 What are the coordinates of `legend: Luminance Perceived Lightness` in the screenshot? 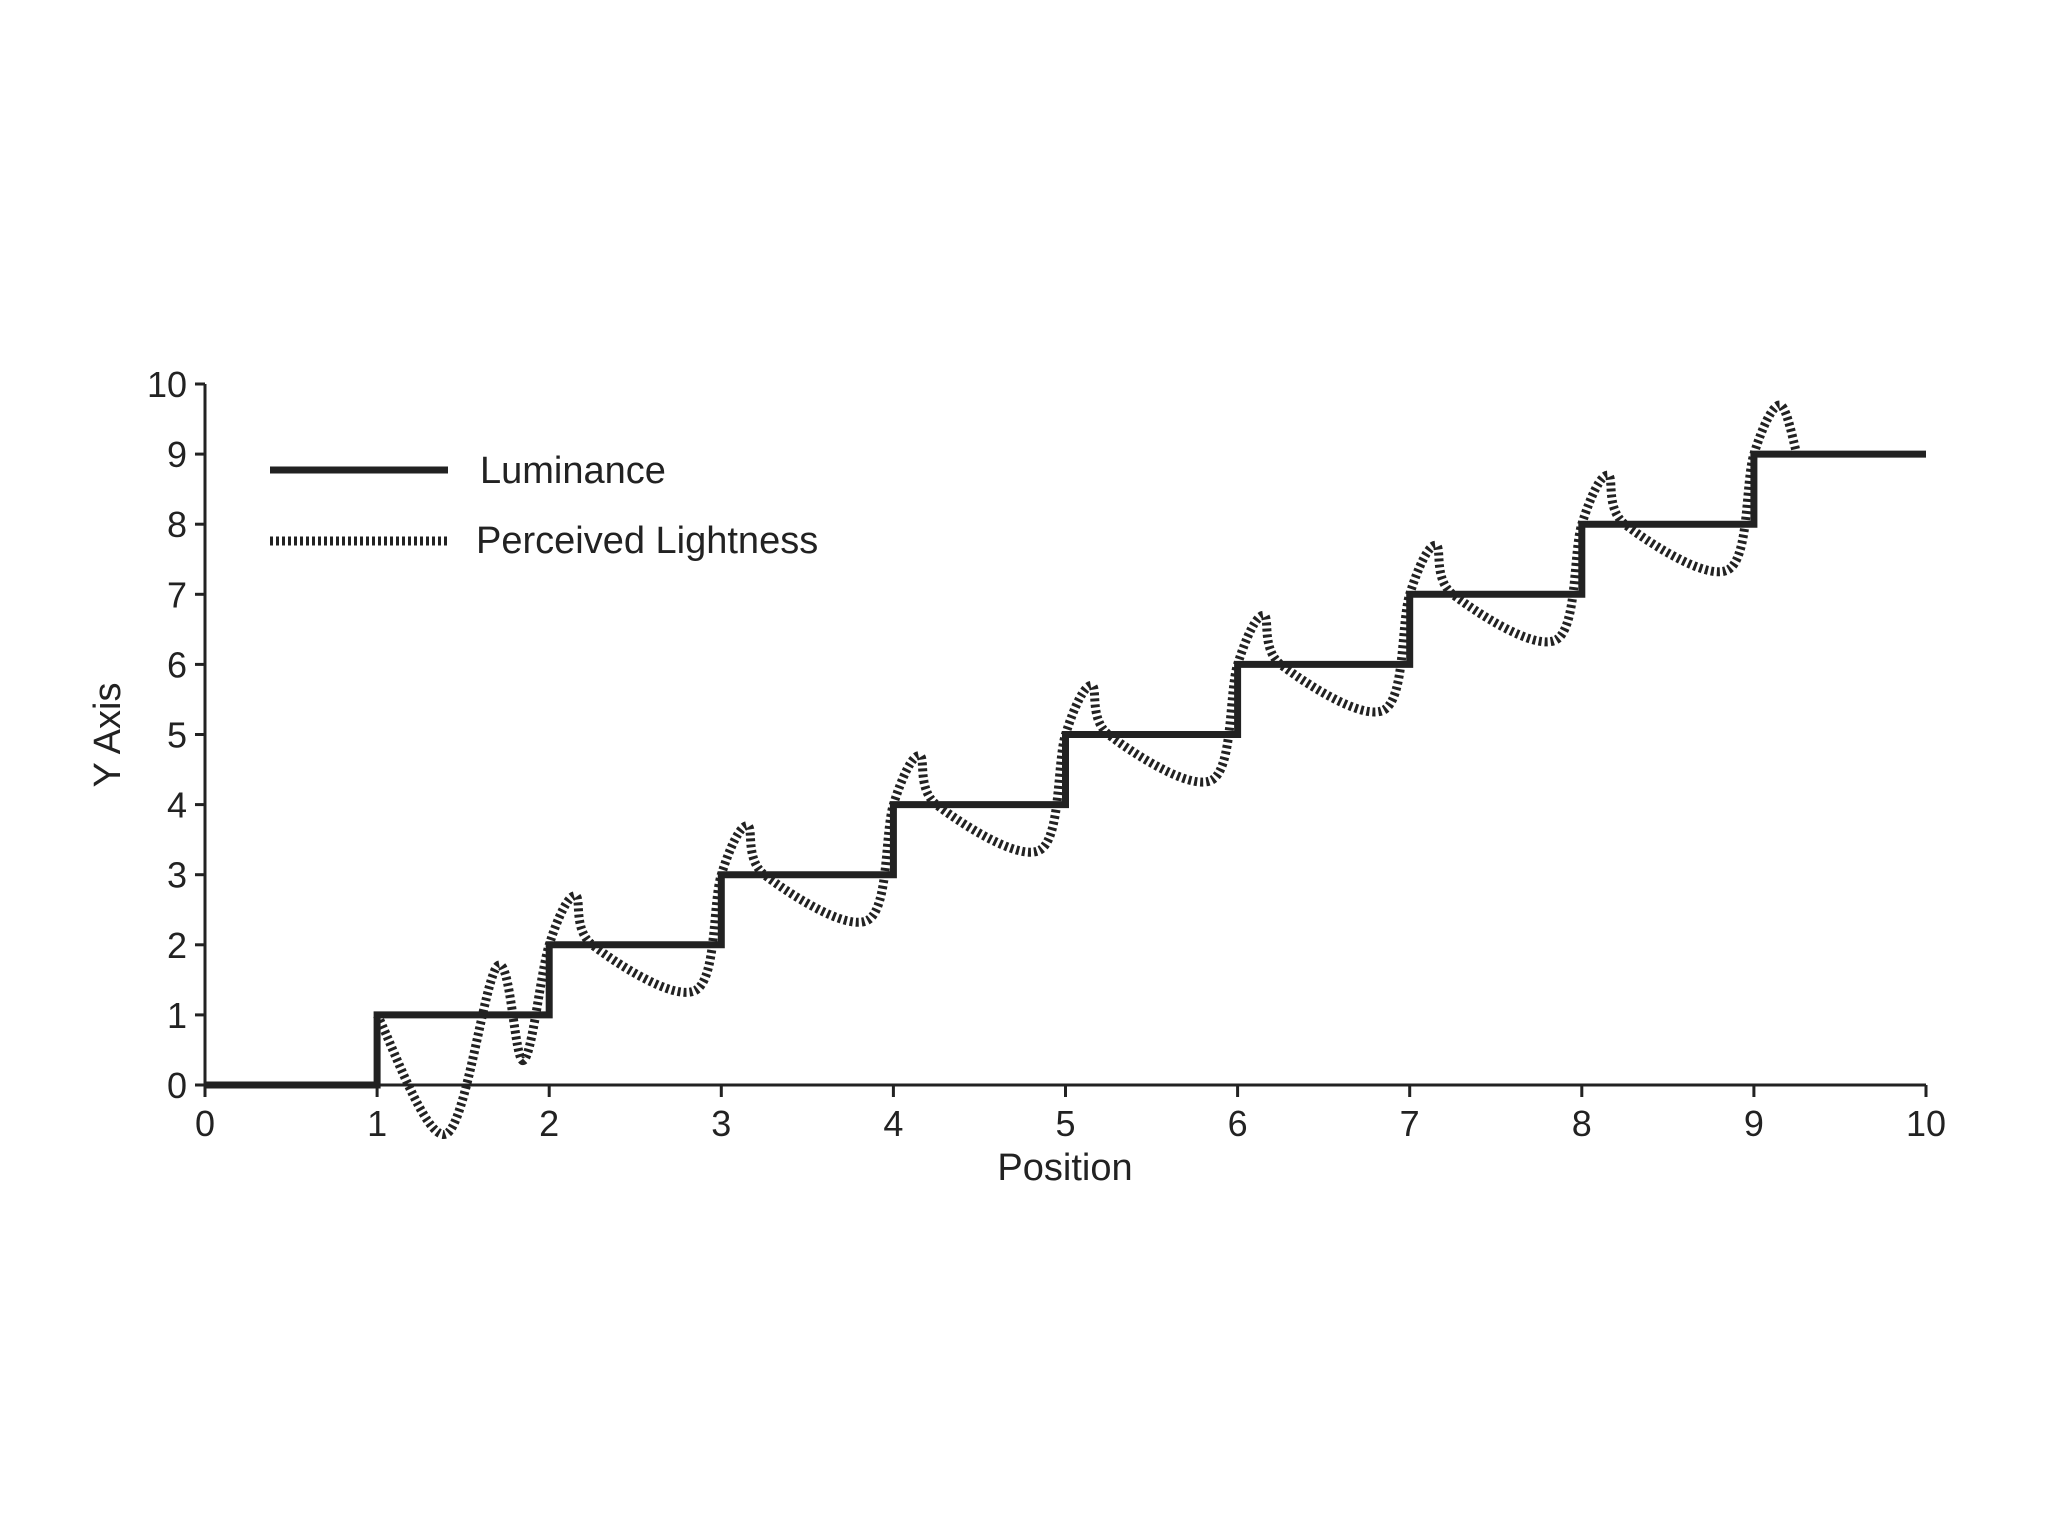 It's located at (544, 506).